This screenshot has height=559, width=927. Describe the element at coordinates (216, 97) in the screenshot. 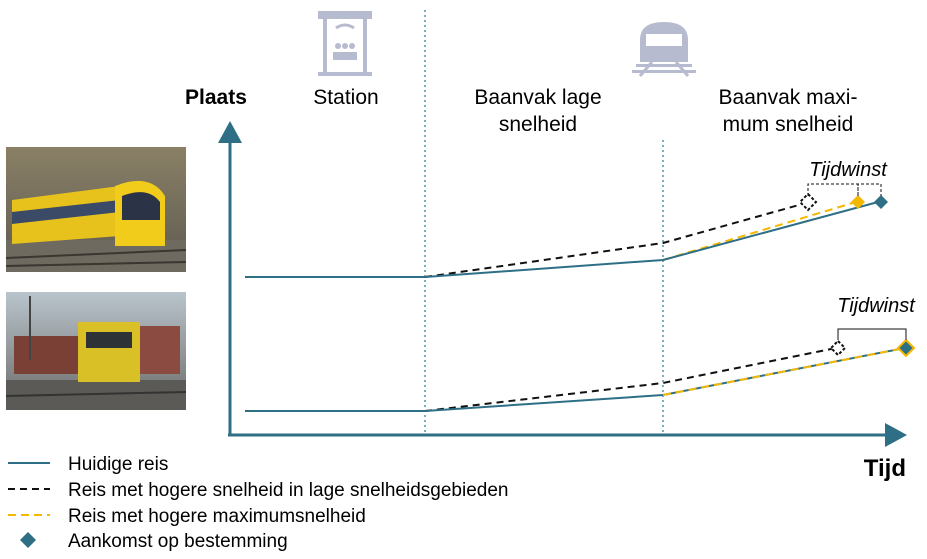

I see `y-axis-label: Plaats` at that location.